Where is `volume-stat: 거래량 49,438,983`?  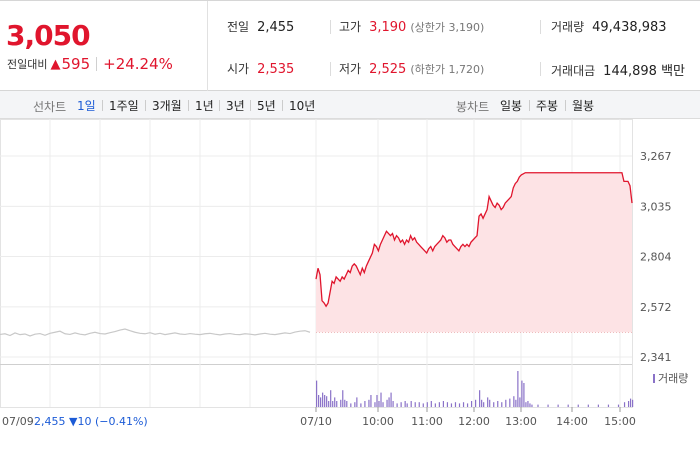
volume-stat: 거래량 49,438,983 is located at coordinates (609, 26).